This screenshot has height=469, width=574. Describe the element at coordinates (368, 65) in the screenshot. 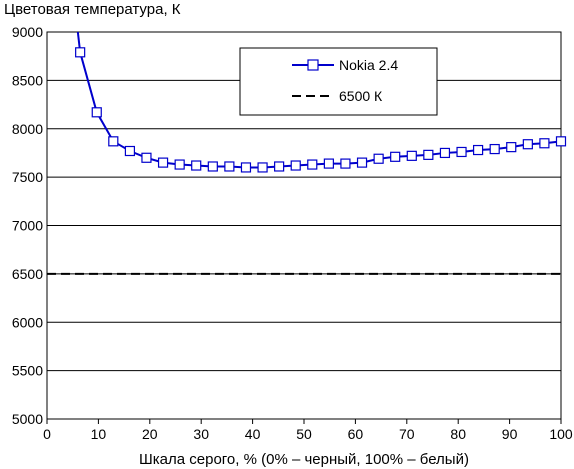

I see `legend-label-nokia: Nokia 2.4` at that location.